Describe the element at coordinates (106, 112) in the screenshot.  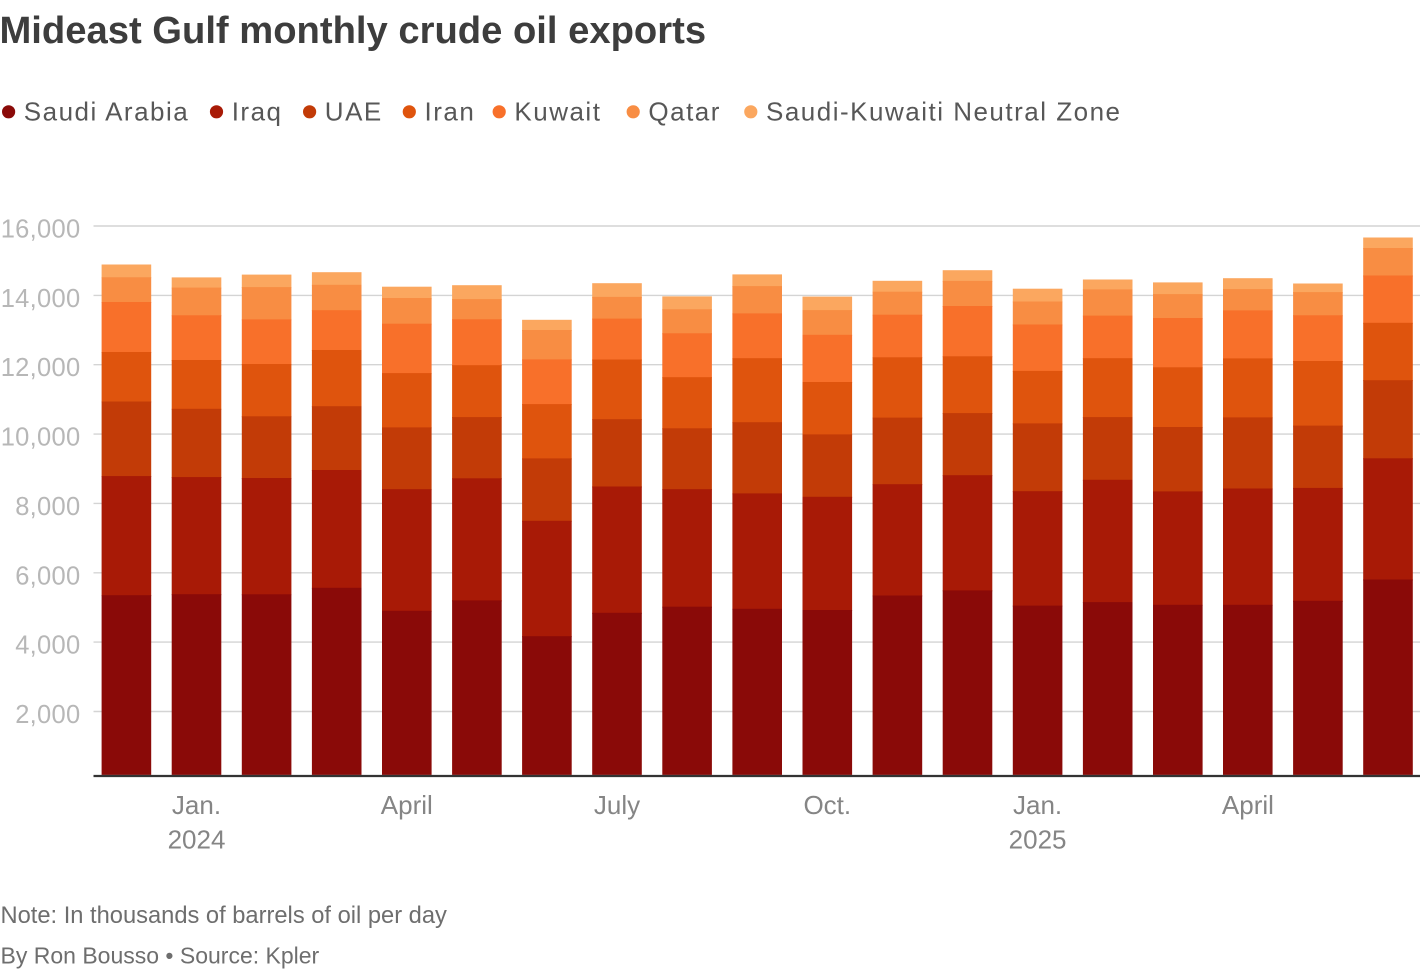
I see `svg-text: Saudi Arabia` at that location.